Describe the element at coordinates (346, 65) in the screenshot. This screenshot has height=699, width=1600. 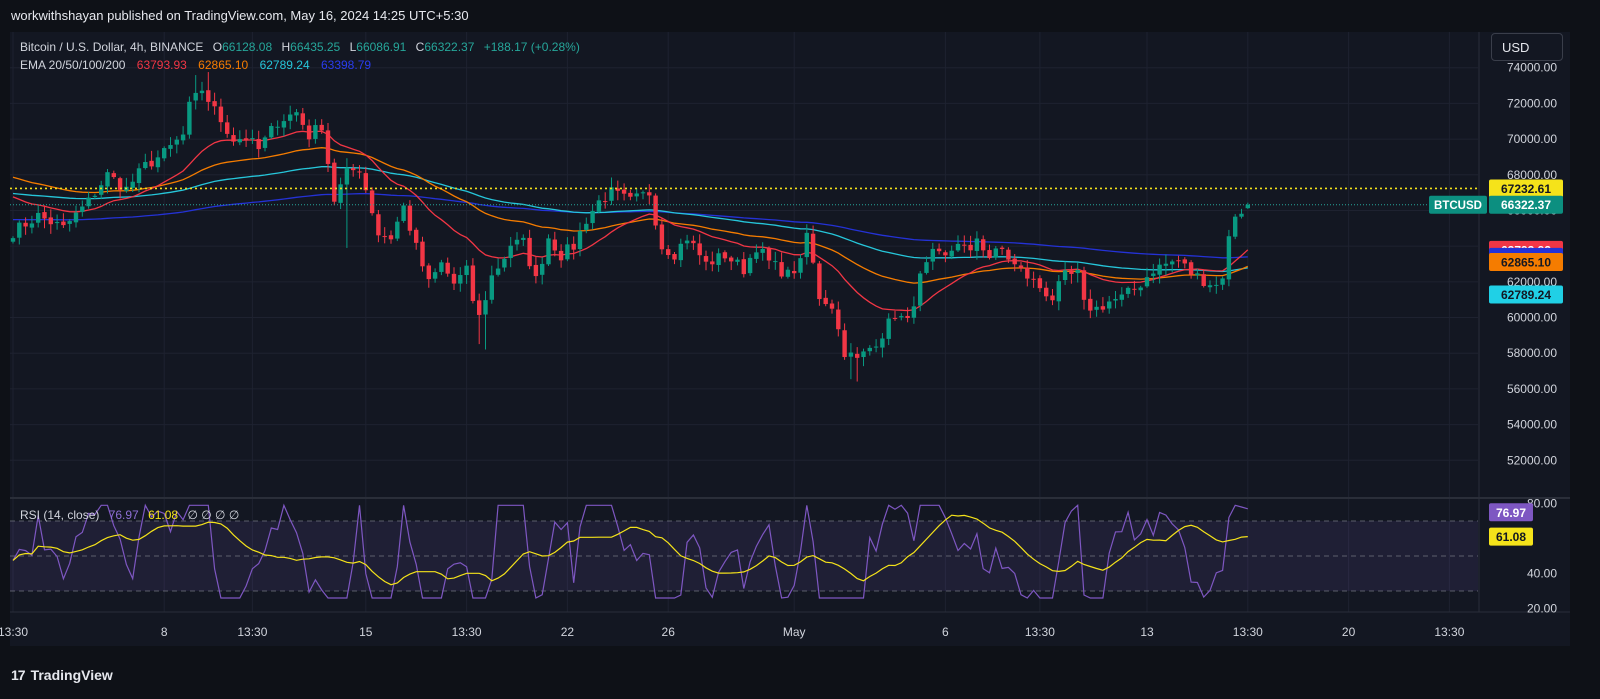
I see `legend-ema200: 63398.79` at that location.